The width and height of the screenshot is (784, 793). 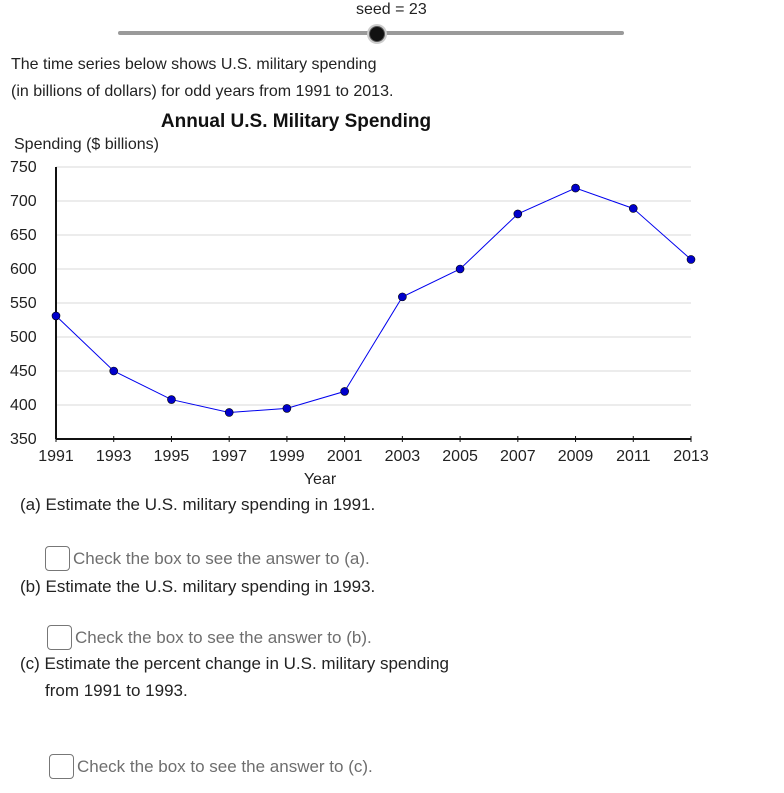 I want to click on checkbox-a-label: Check the box to see the answer to (a)., so click(x=221, y=558).